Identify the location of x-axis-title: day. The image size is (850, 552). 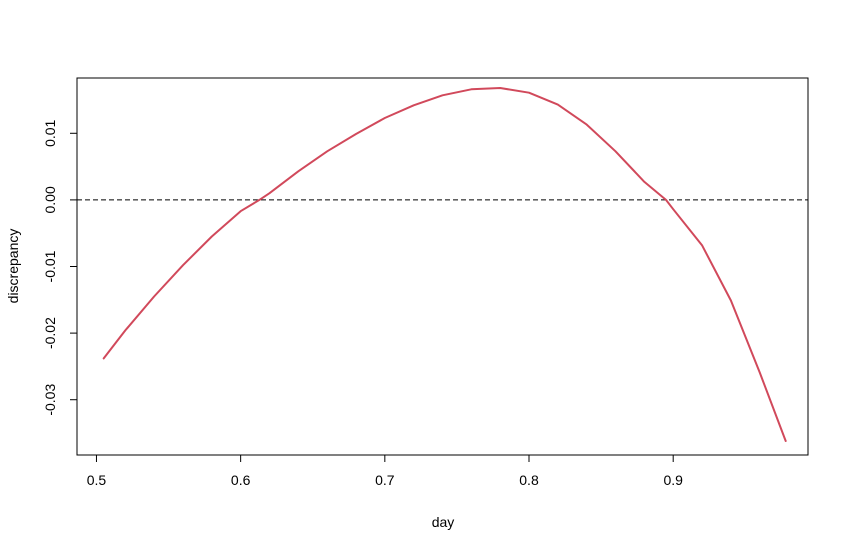
(443, 522).